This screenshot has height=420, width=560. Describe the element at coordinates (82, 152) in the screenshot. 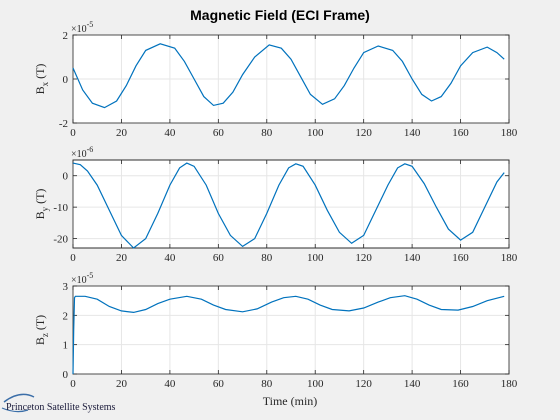

I see `y-exponent-label: ×10⁻⁶` at that location.